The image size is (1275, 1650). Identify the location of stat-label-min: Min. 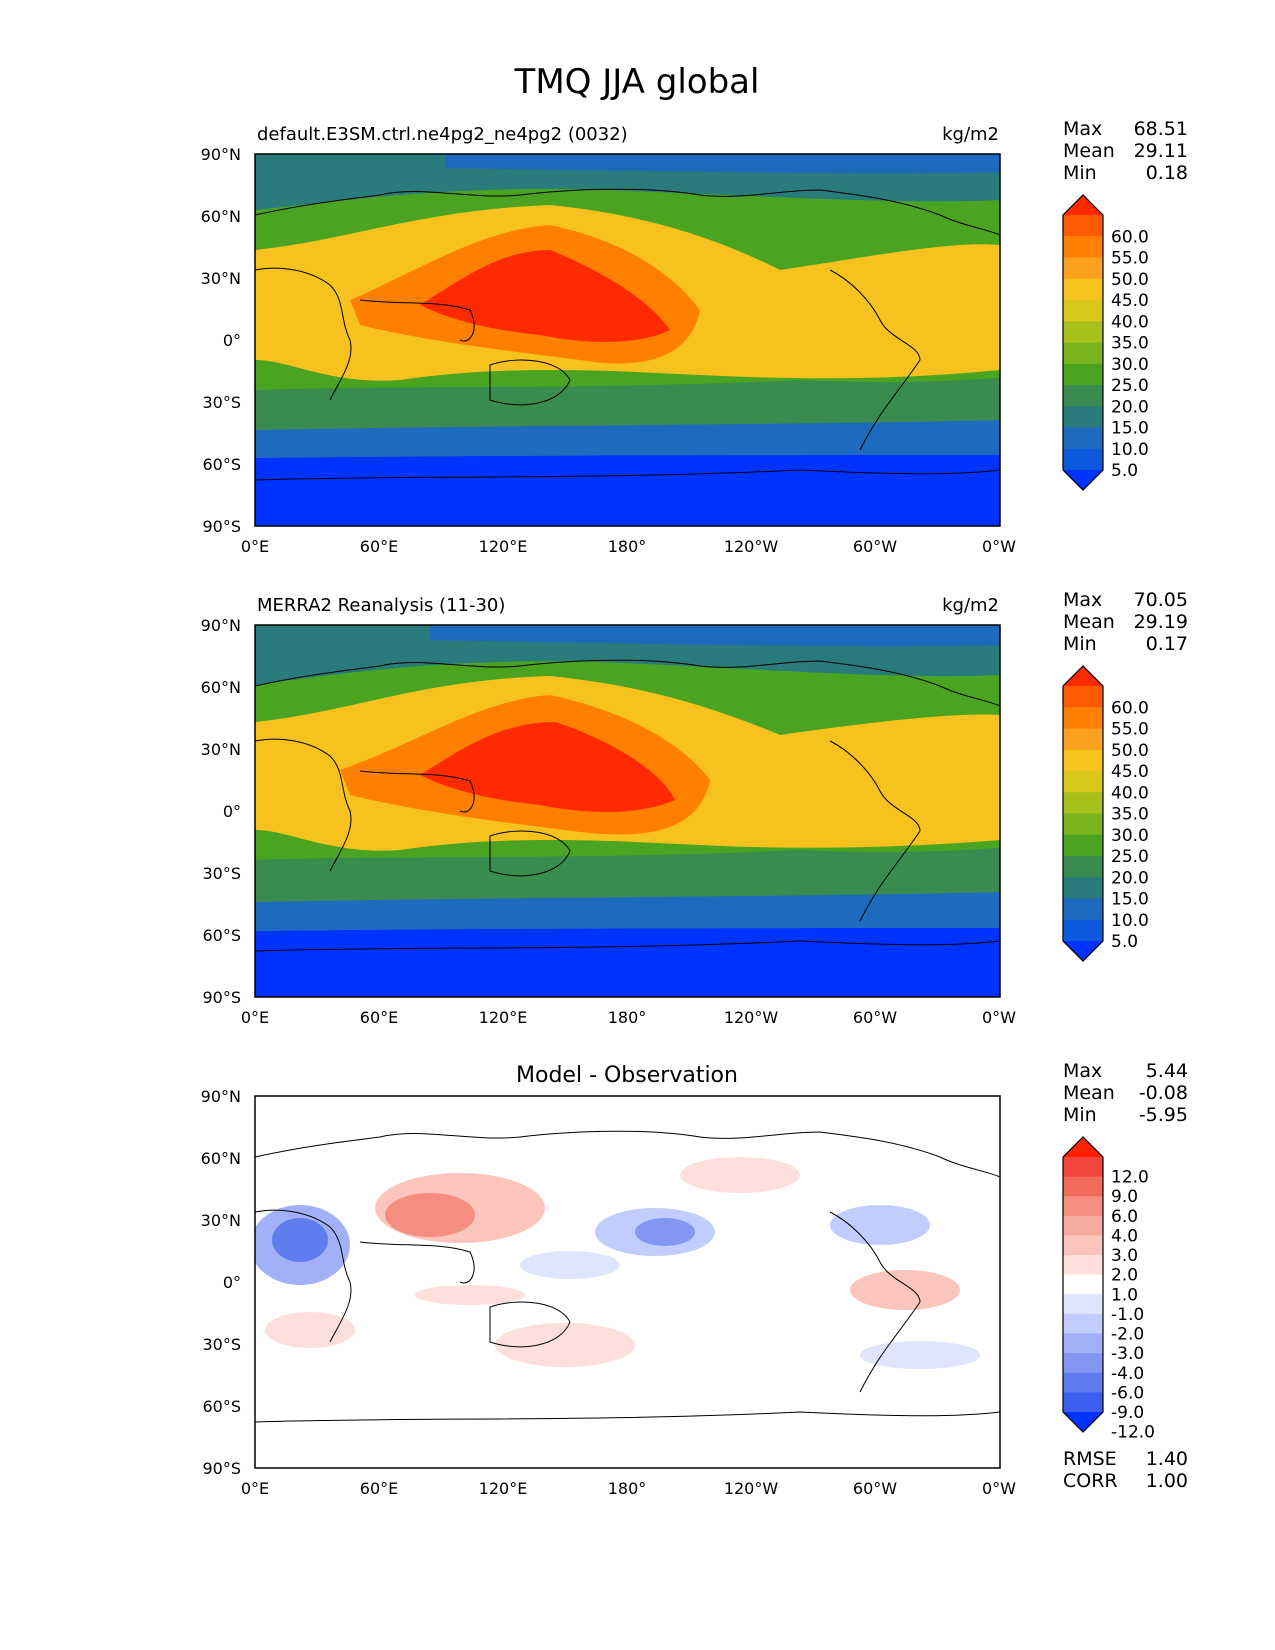
(1080, 644).